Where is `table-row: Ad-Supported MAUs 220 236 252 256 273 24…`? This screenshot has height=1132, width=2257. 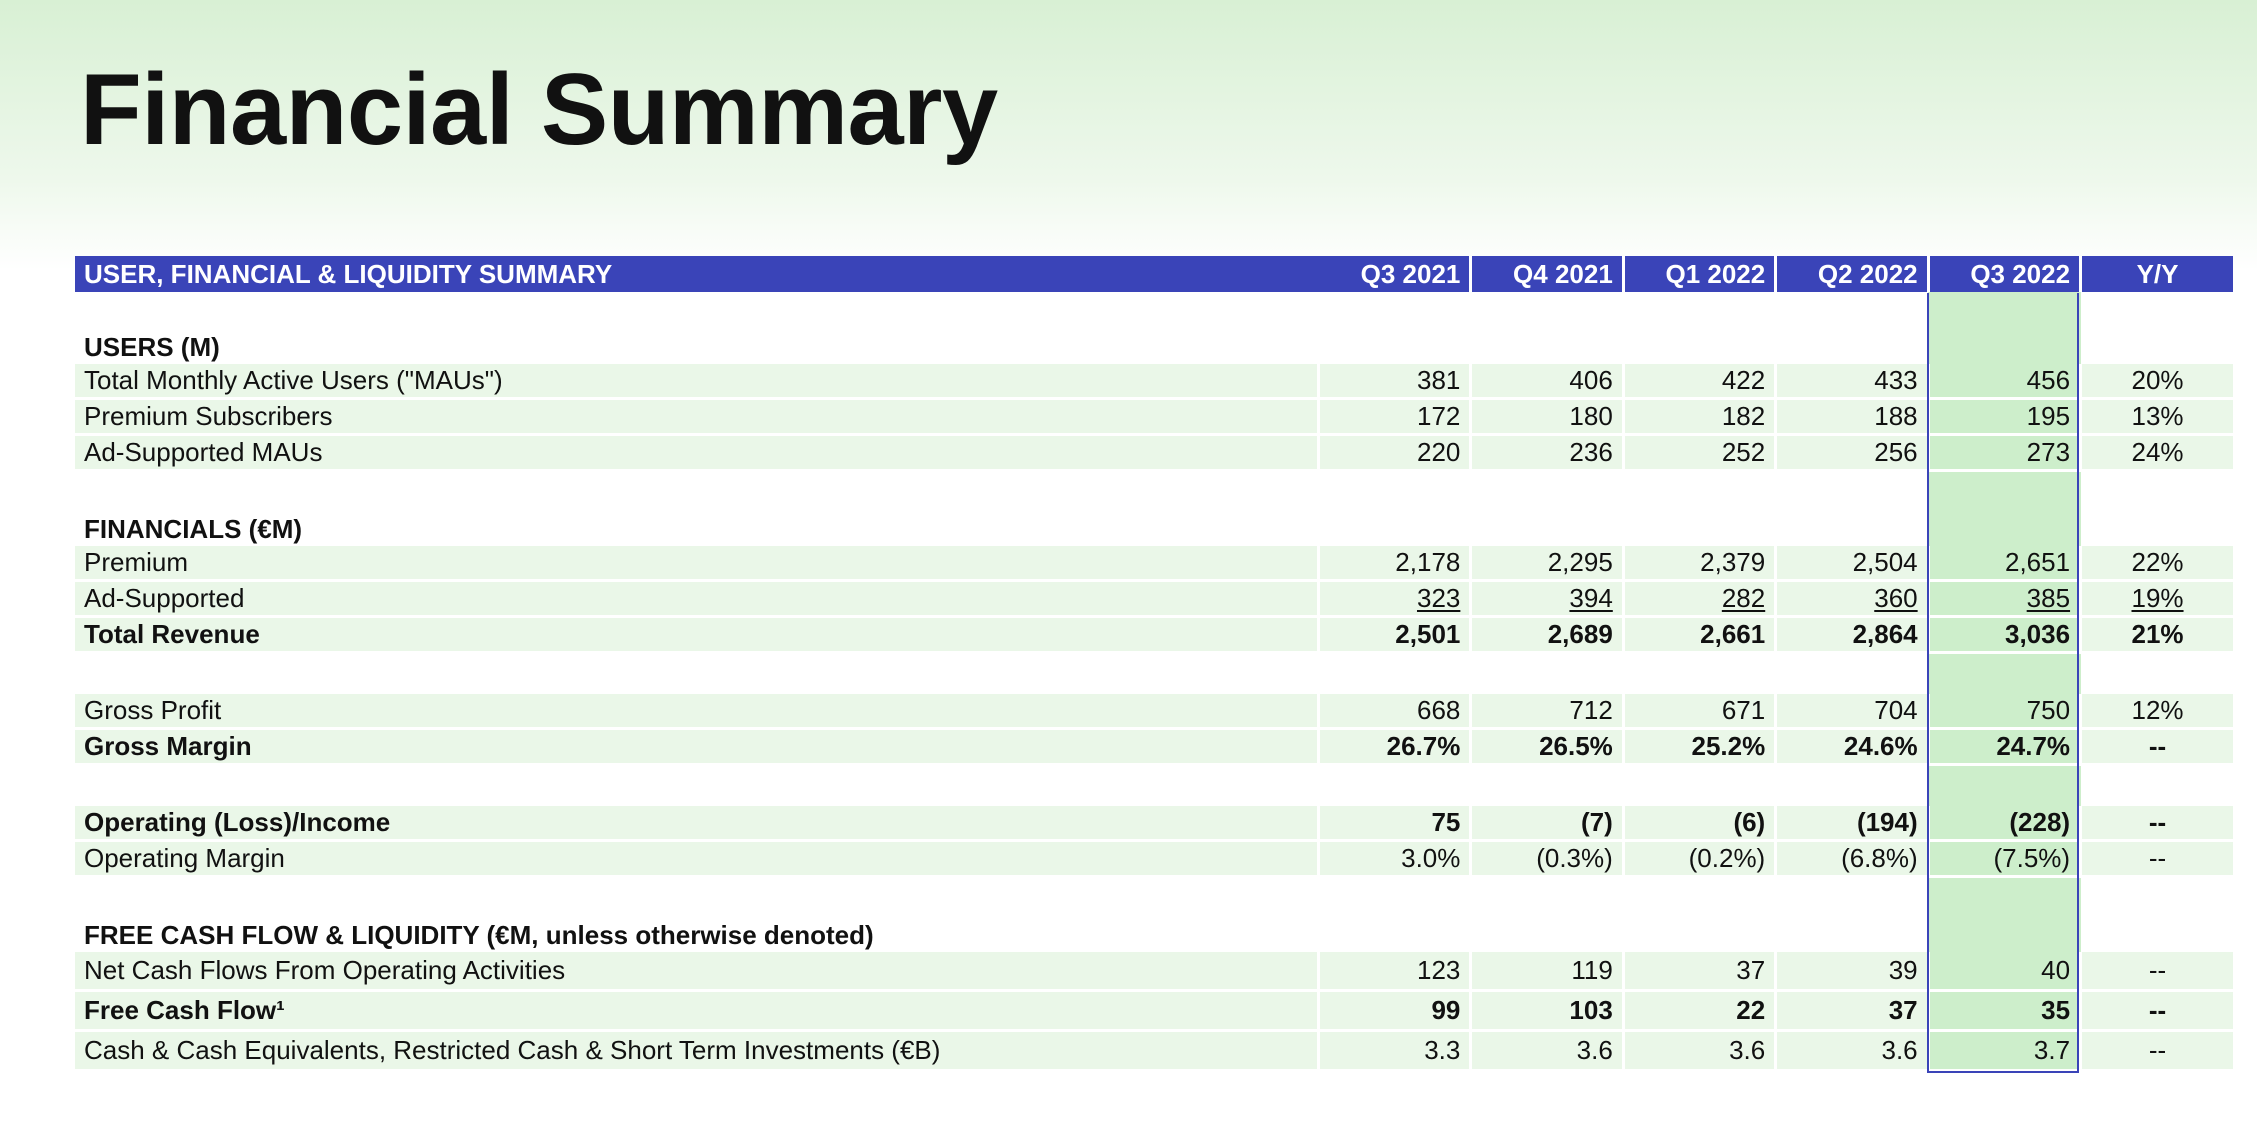 table-row: Ad-Supported MAUs 220 236 252 256 273 24… is located at coordinates (1154, 453).